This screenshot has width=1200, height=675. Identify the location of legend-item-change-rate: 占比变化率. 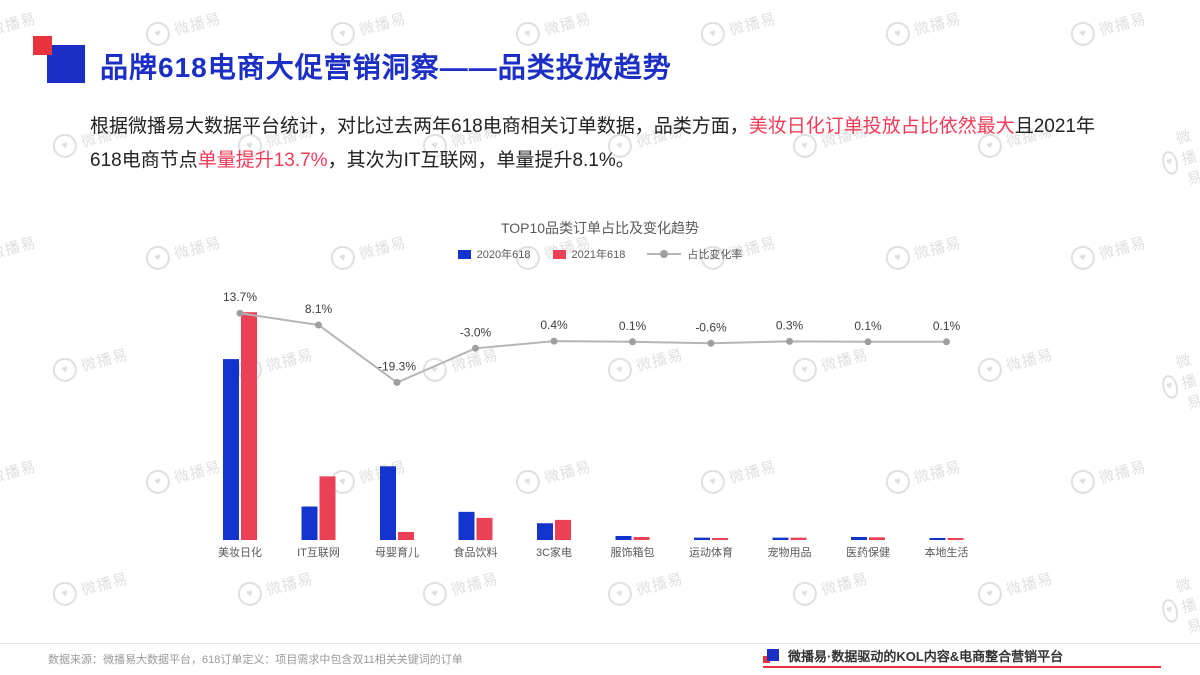
(694, 254).